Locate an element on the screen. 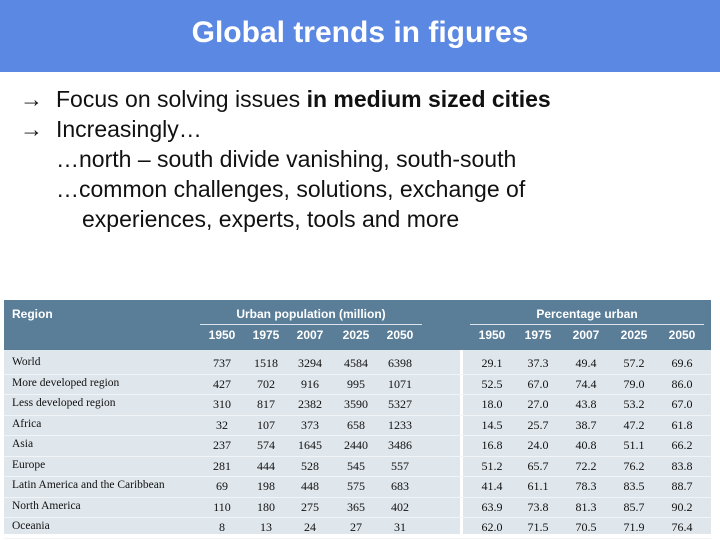 The width and height of the screenshot is (720, 540). urban-population-header: Urban population (million) is located at coordinates (311, 314).